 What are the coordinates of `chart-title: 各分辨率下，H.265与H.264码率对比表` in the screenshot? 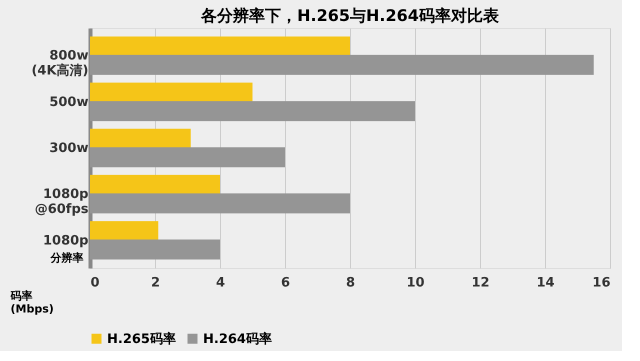 It's located at (350, 15).